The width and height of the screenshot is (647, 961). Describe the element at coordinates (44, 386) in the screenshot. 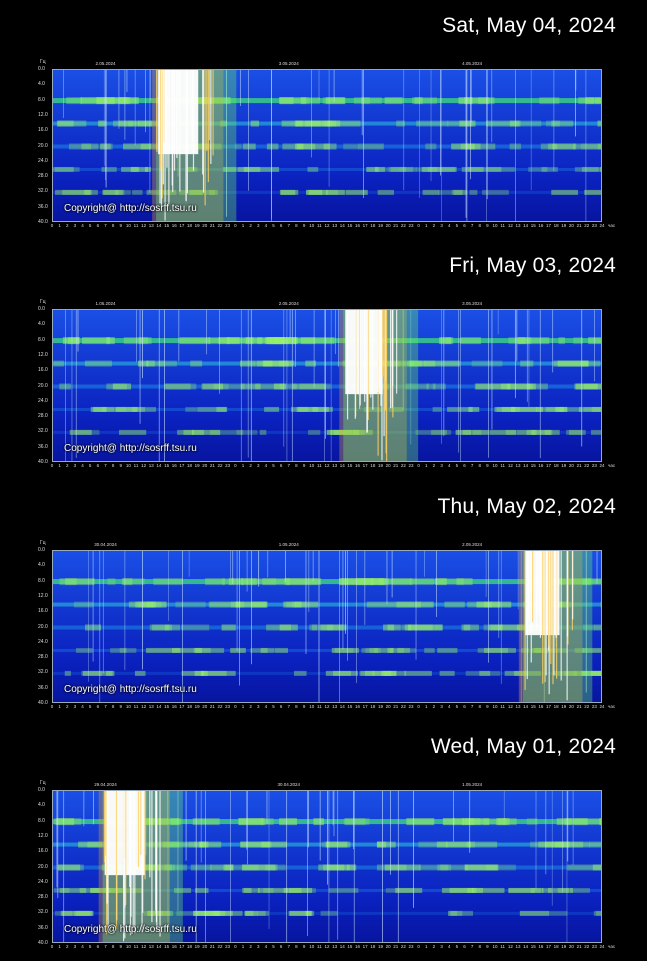

I see `frequency-tick-label: 20.0` at that location.